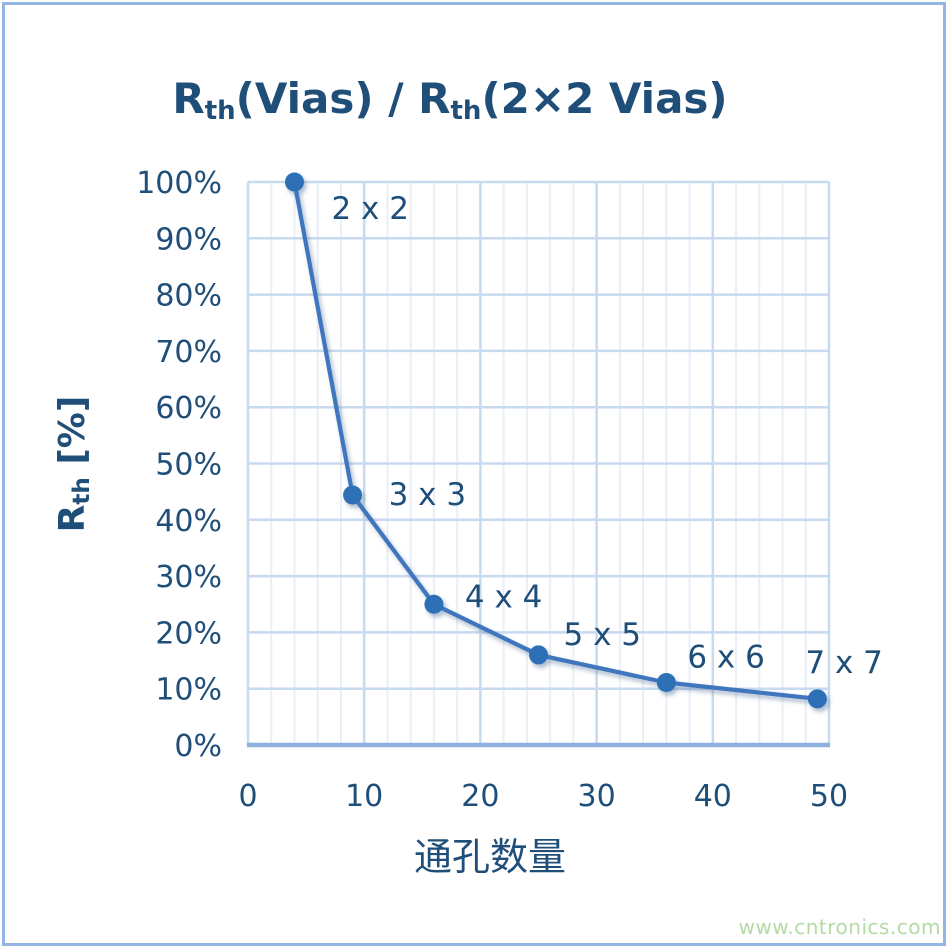  I want to click on y-axis-title: Rth [%], so click(82, 464).